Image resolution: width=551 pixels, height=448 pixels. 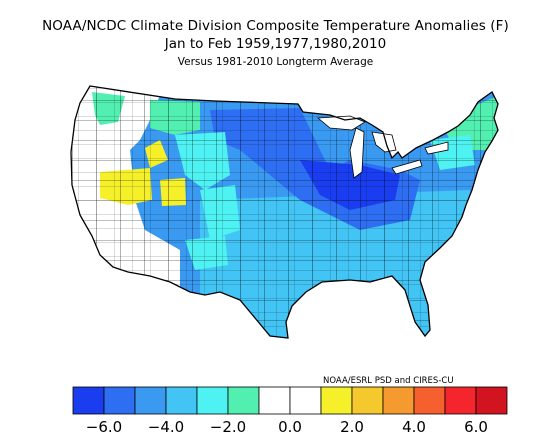 I want to click on legend-colorbar, so click(x=290, y=400).